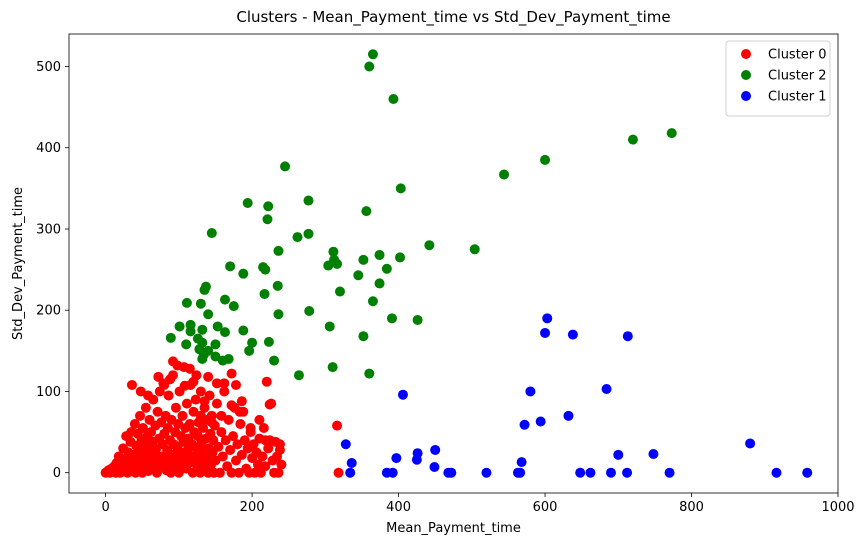 This screenshot has width=865, height=545. What do you see at coordinates (797, 76) in the screenshot?
I see `legend-label-1: Cluster 2` at bounding box center [797, 76].